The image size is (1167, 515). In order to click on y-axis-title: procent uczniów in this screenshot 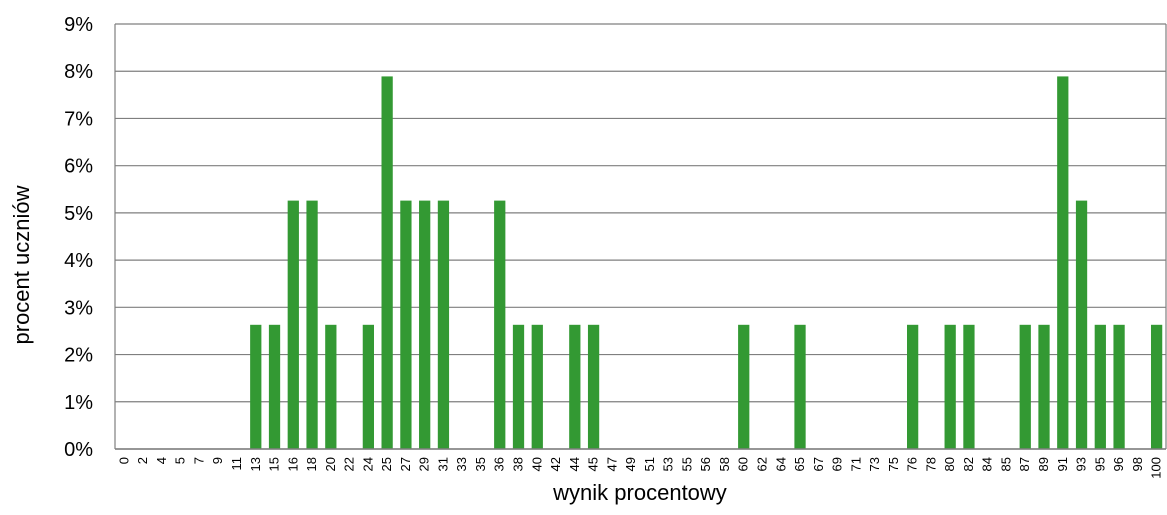, I will do `click(21, 264)`.